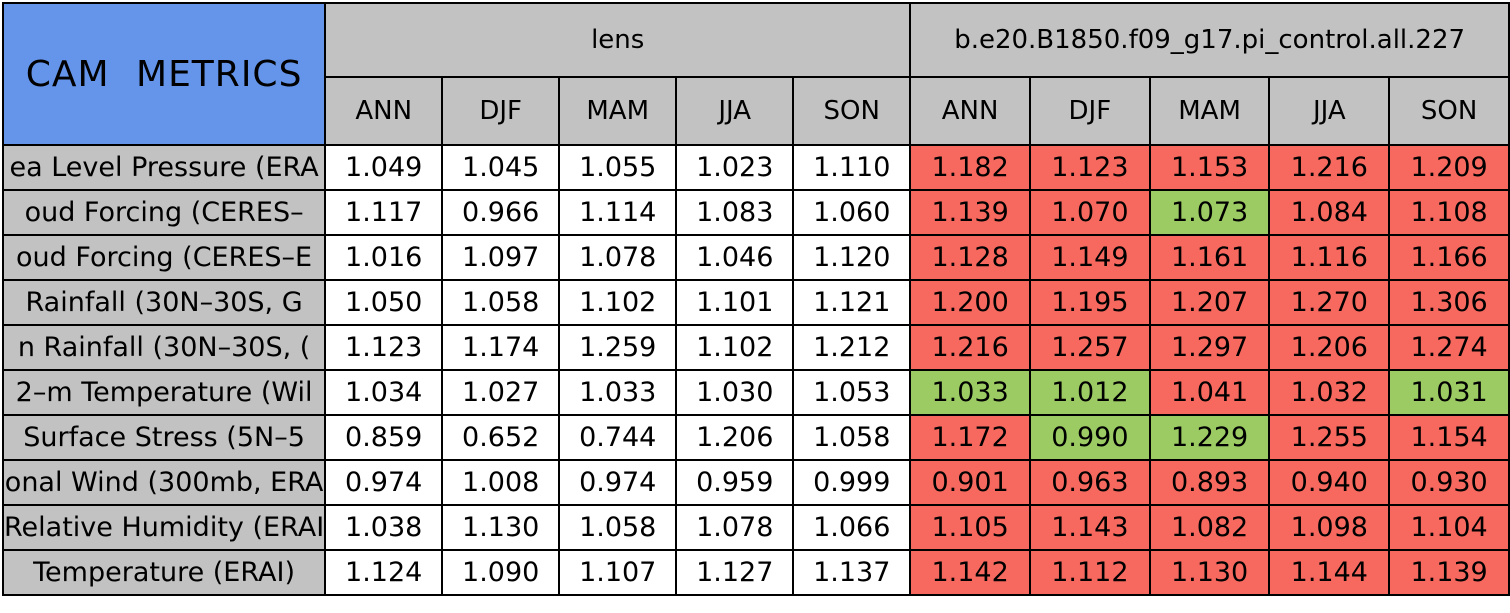 This screenshot has height=613, width=1510. What do you see at coordinates (384, 437) in the screenshot?
I see `lens-value-cell: 0.859` at bounding box center [384, 437].